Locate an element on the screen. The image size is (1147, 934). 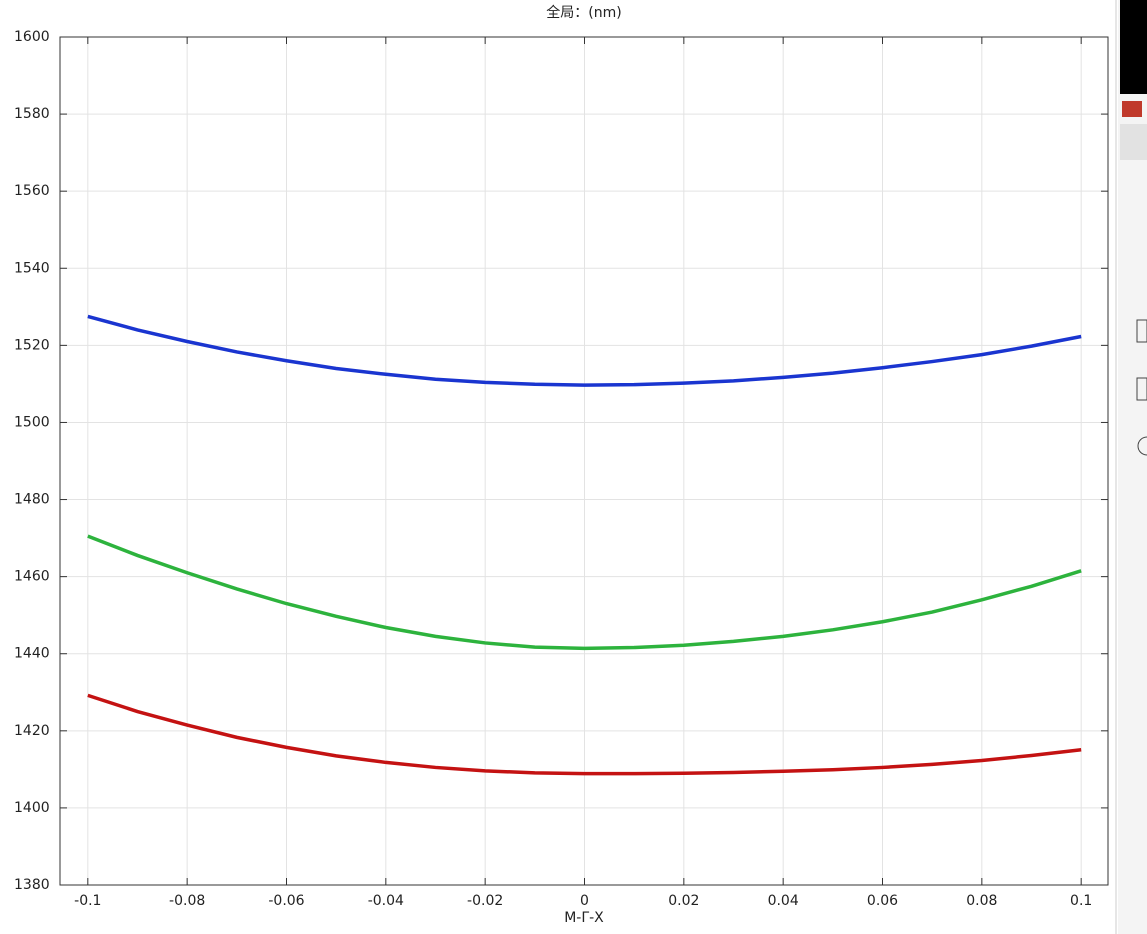
x-tick-label: 0.1 is located at coordinates (1081, 901).